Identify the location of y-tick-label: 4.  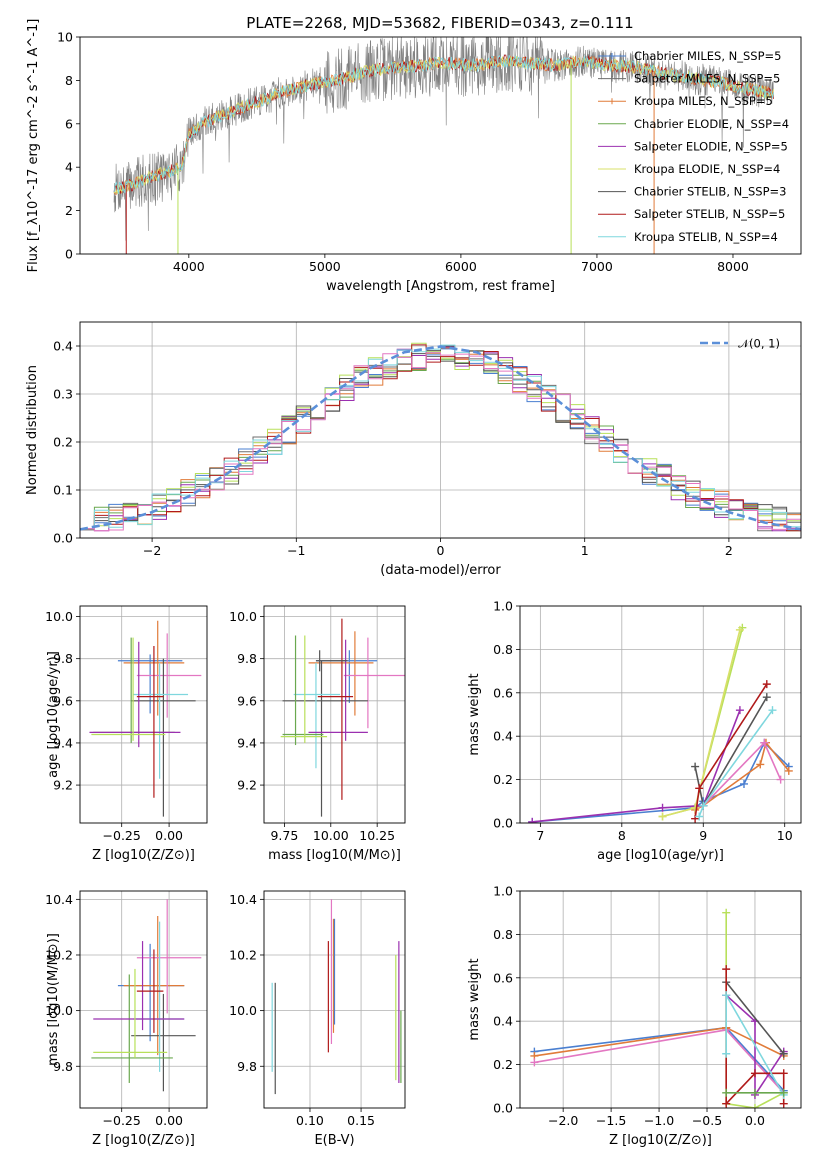
(69, 167).